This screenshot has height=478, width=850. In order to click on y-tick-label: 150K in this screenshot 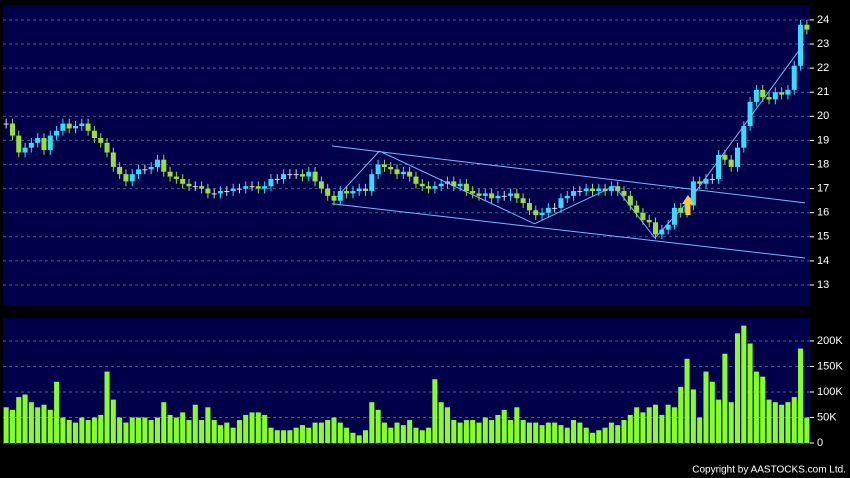, I will do `click(830, 366)`.